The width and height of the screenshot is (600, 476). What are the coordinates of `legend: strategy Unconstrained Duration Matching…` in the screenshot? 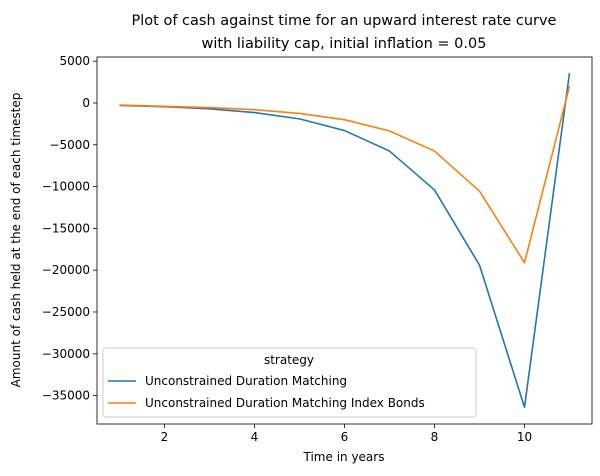 It's located at (289, 382).